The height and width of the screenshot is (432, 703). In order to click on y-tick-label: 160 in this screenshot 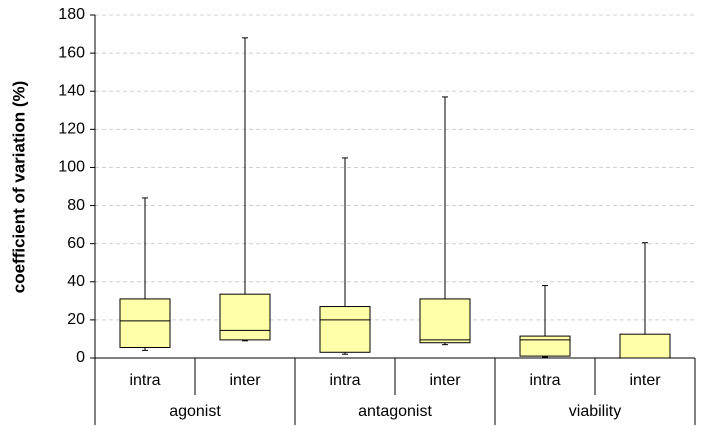, I will do `click(71, 52)`.